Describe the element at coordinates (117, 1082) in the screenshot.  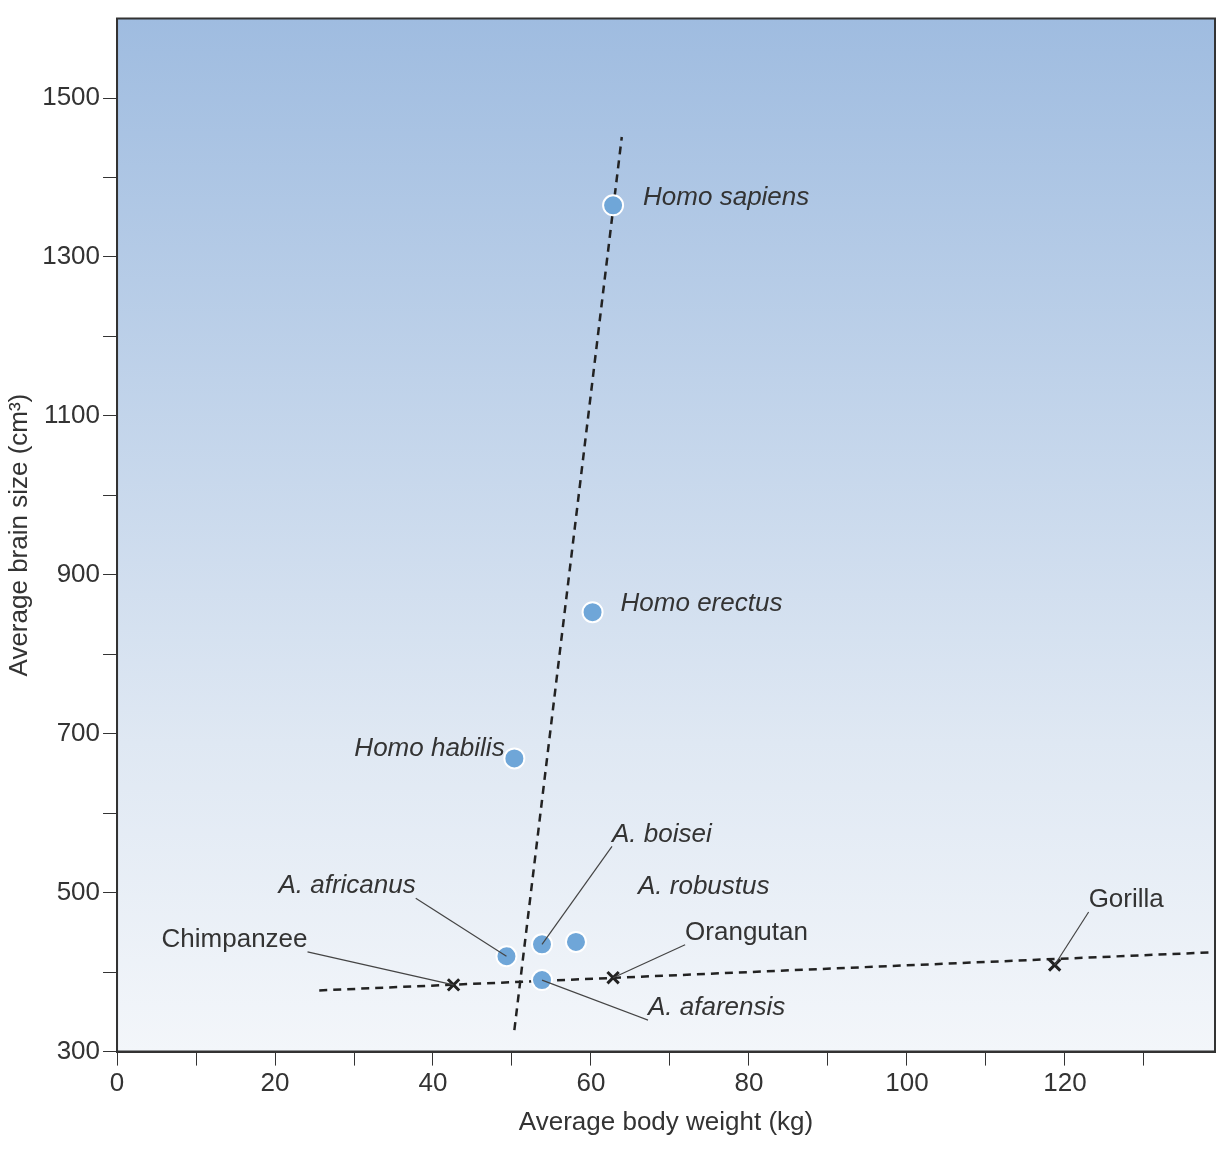
I see `x-tick-label: 0` at that location.